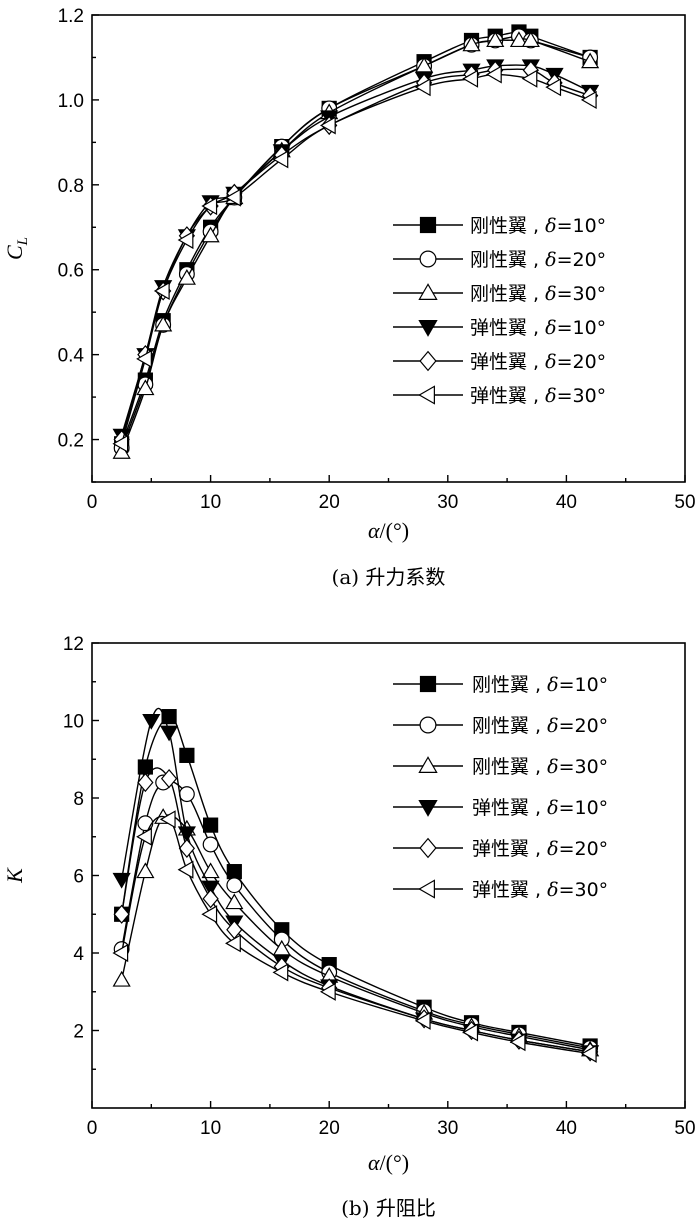  I want to click on x-tick-label: 50, so click(684, 502).